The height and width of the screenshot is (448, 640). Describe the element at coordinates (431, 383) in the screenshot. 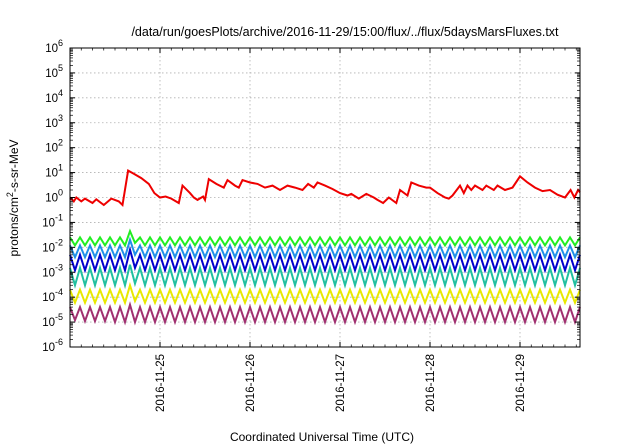

I see `x-tick-label: 2016-11-28` at that location.